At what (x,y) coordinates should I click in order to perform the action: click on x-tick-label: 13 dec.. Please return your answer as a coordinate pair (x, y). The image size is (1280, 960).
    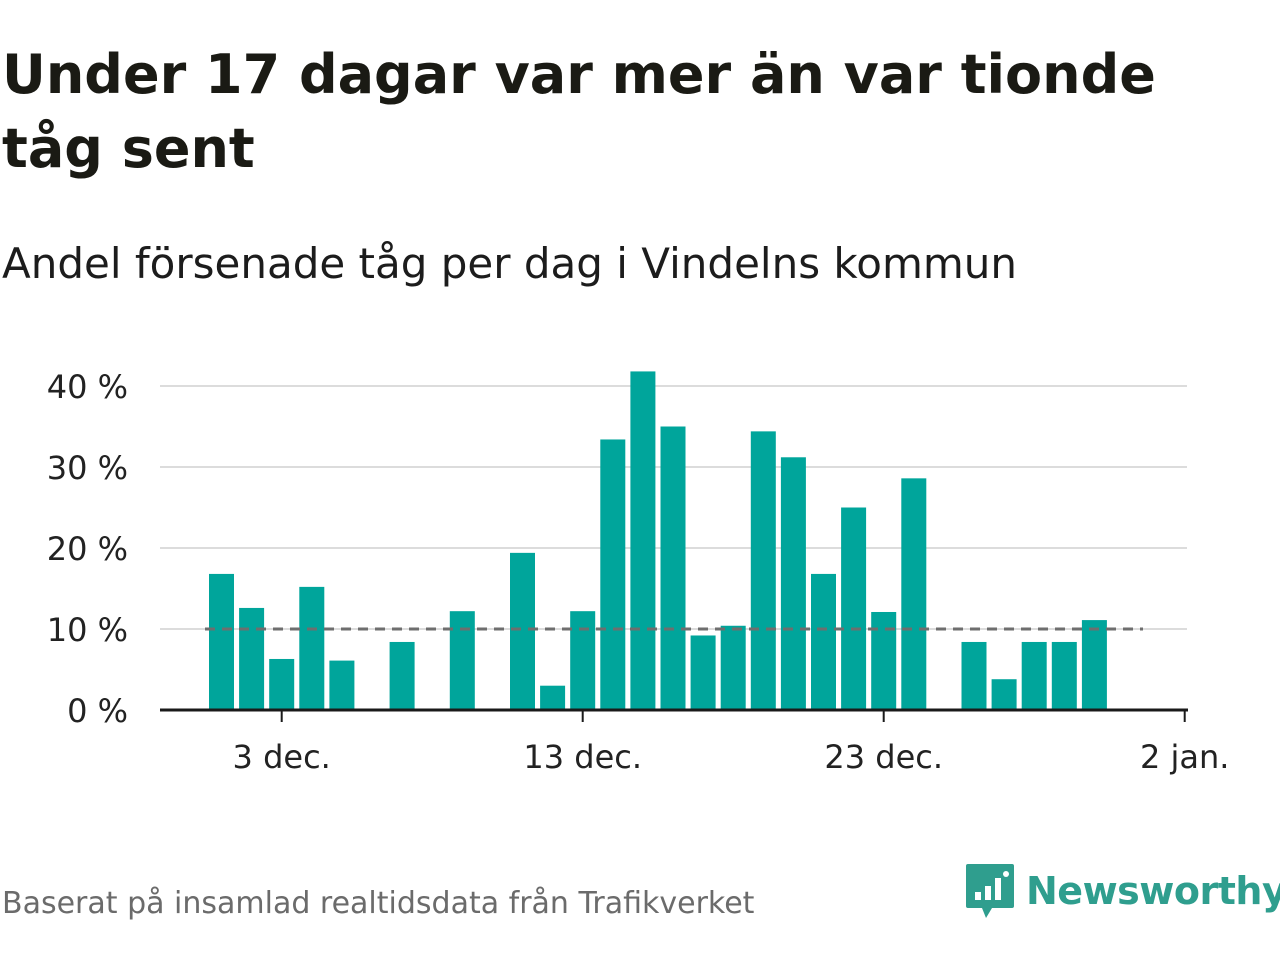
    Looking at the image, I should click on (582, 757).